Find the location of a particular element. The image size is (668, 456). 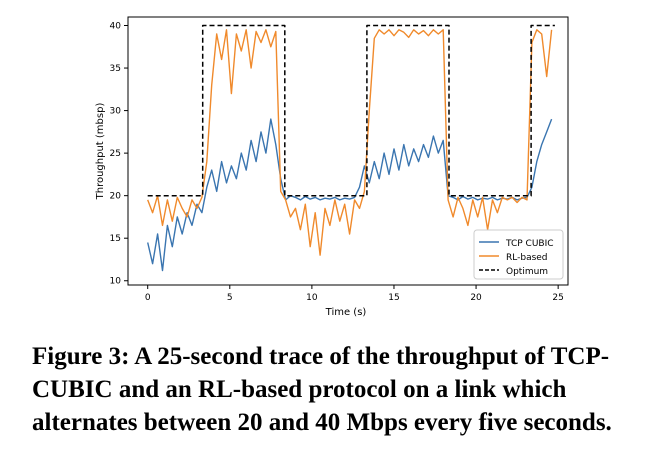

x-axis-label: Time (s) is located at coordinates (346, 312).